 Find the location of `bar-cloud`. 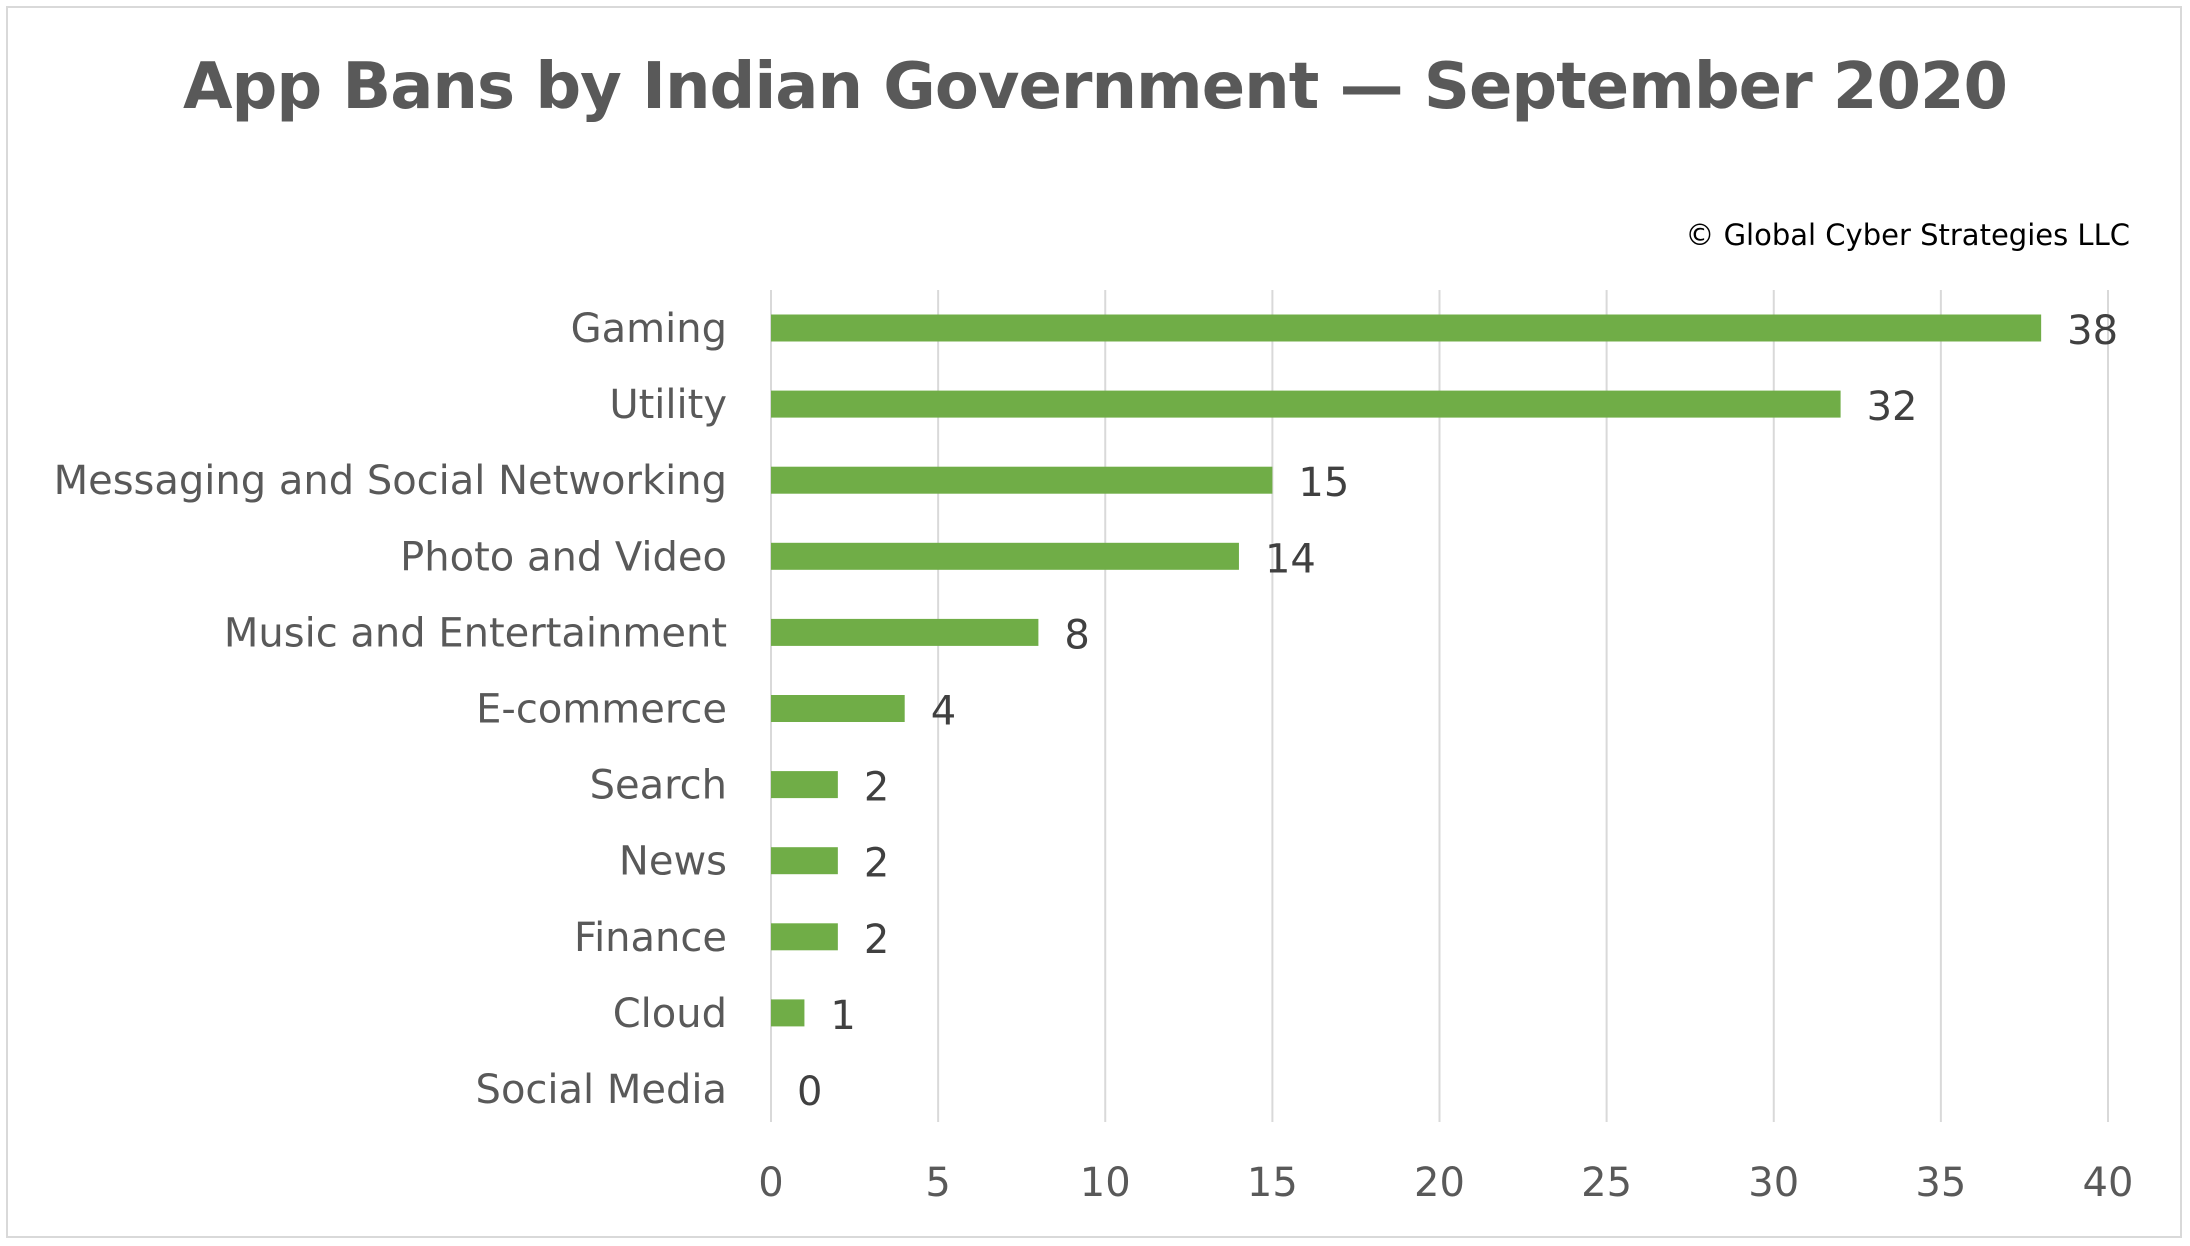

bar-cloud is located at coordinates (788, 1013).